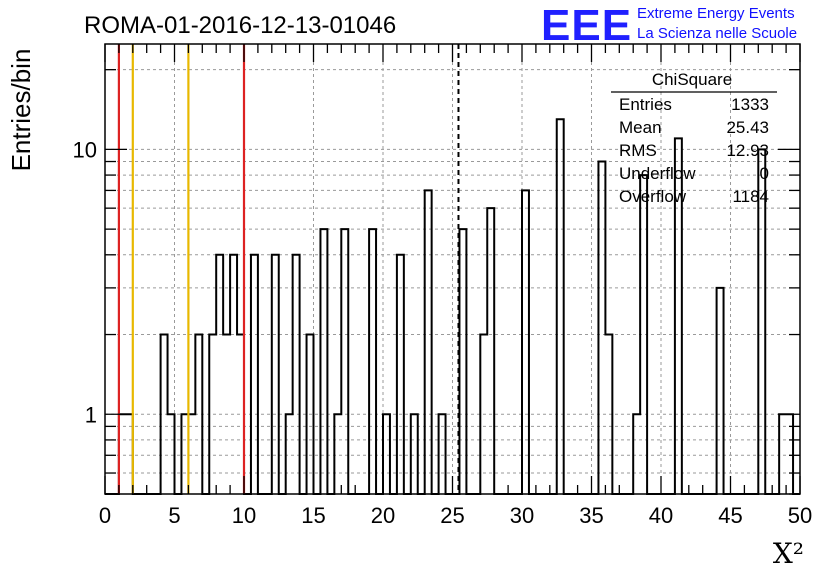  I want to click on stats-underflow-value: 0, so click(764, 173).